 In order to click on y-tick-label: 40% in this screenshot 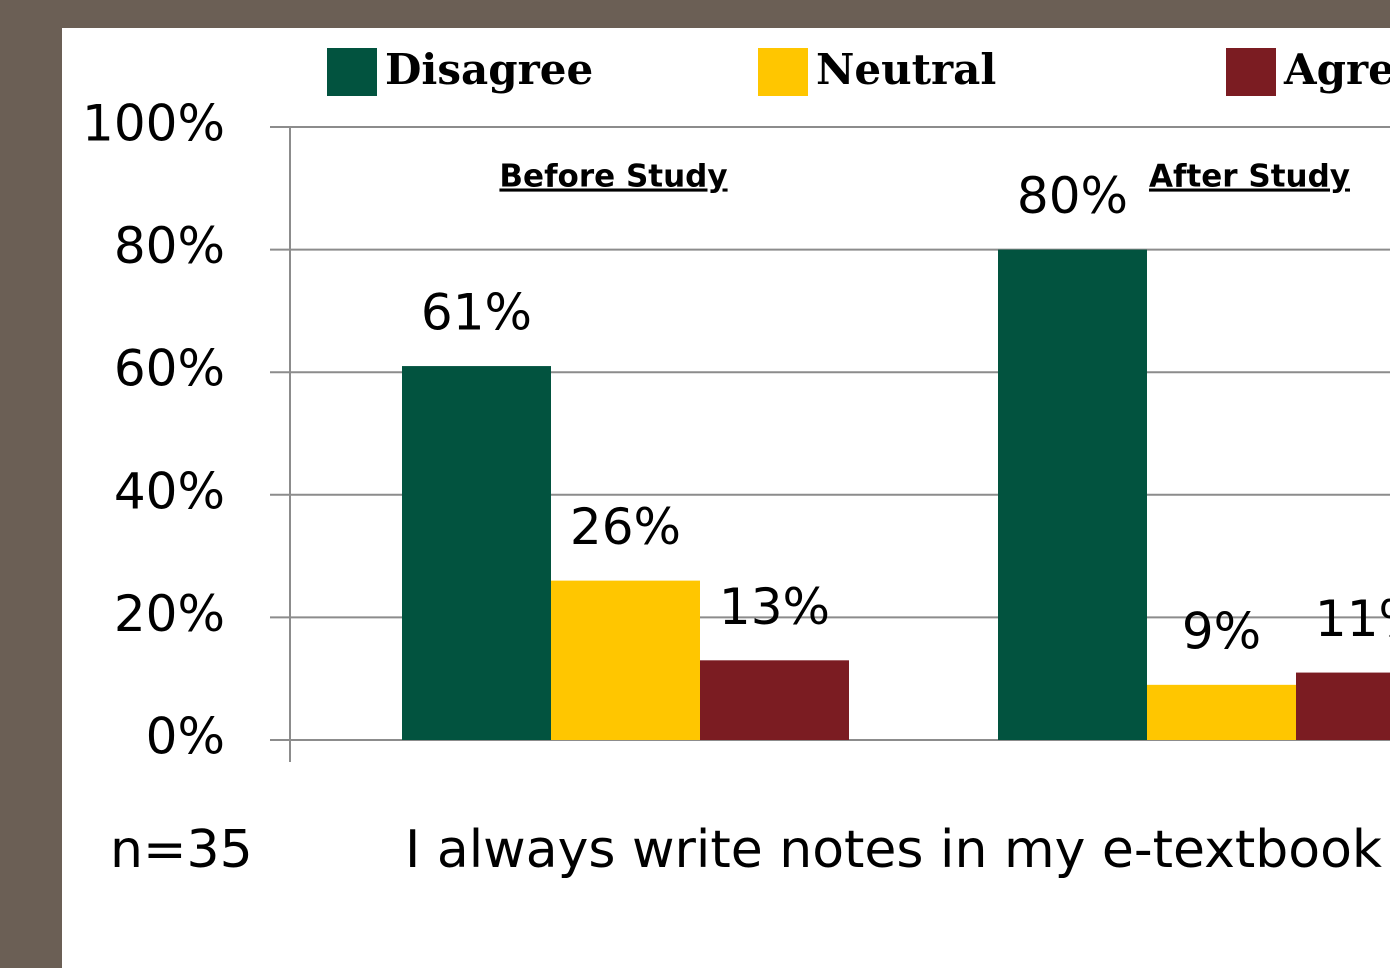, I will do `click(169, 491)`.